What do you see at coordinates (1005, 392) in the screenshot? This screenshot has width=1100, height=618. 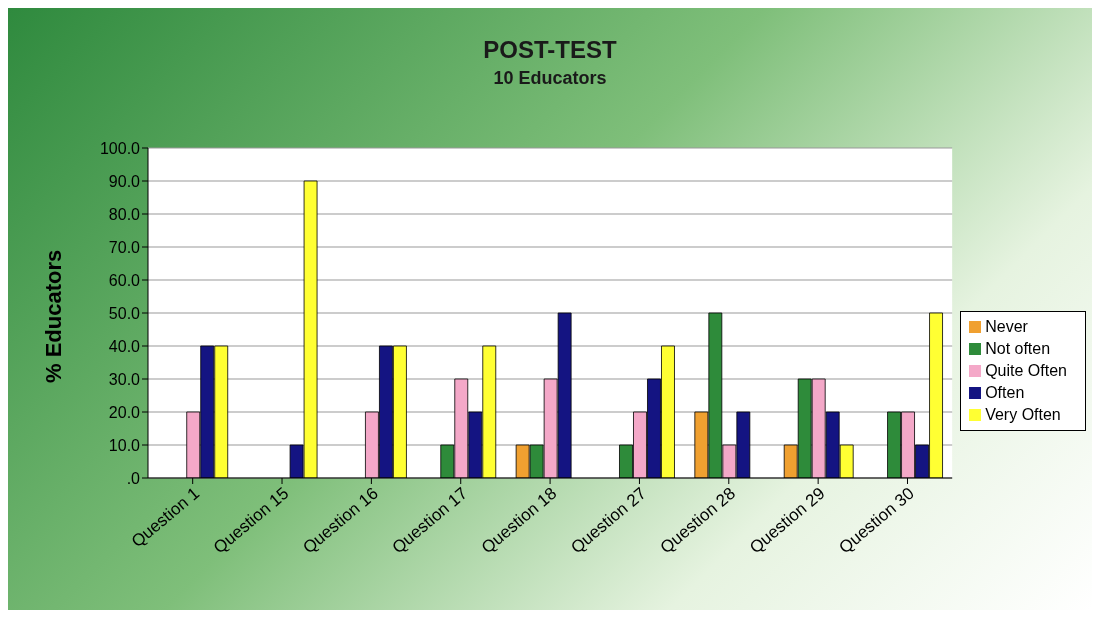 I see `legend-label: Often` at bounding box center [1005, 392].